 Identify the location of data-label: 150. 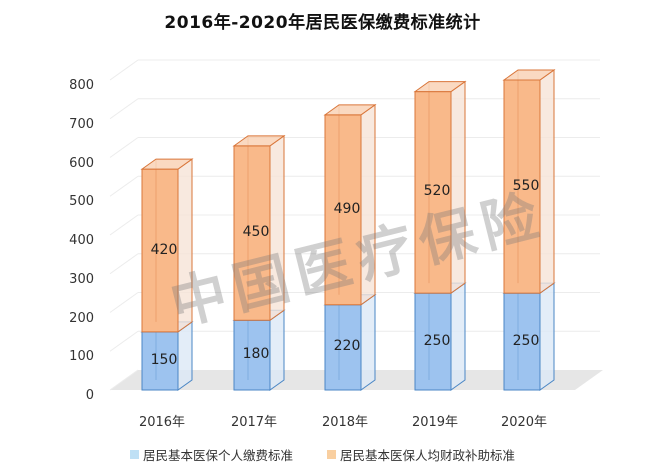
(164, 359).